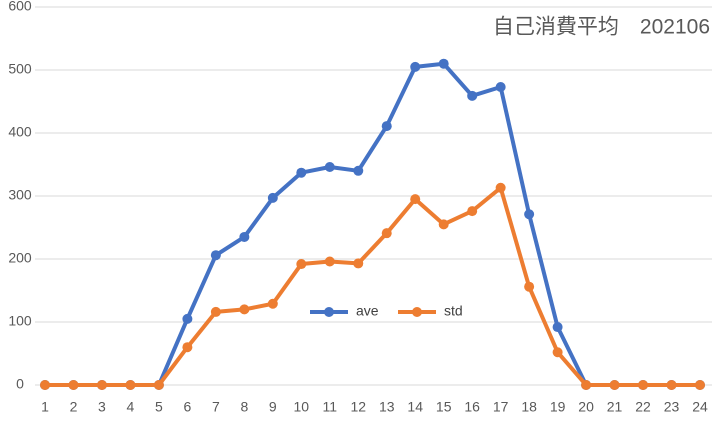  Describe the element at coordinates (187, 407) in the screenshot. I see `x-tick-label: 6` at that location.